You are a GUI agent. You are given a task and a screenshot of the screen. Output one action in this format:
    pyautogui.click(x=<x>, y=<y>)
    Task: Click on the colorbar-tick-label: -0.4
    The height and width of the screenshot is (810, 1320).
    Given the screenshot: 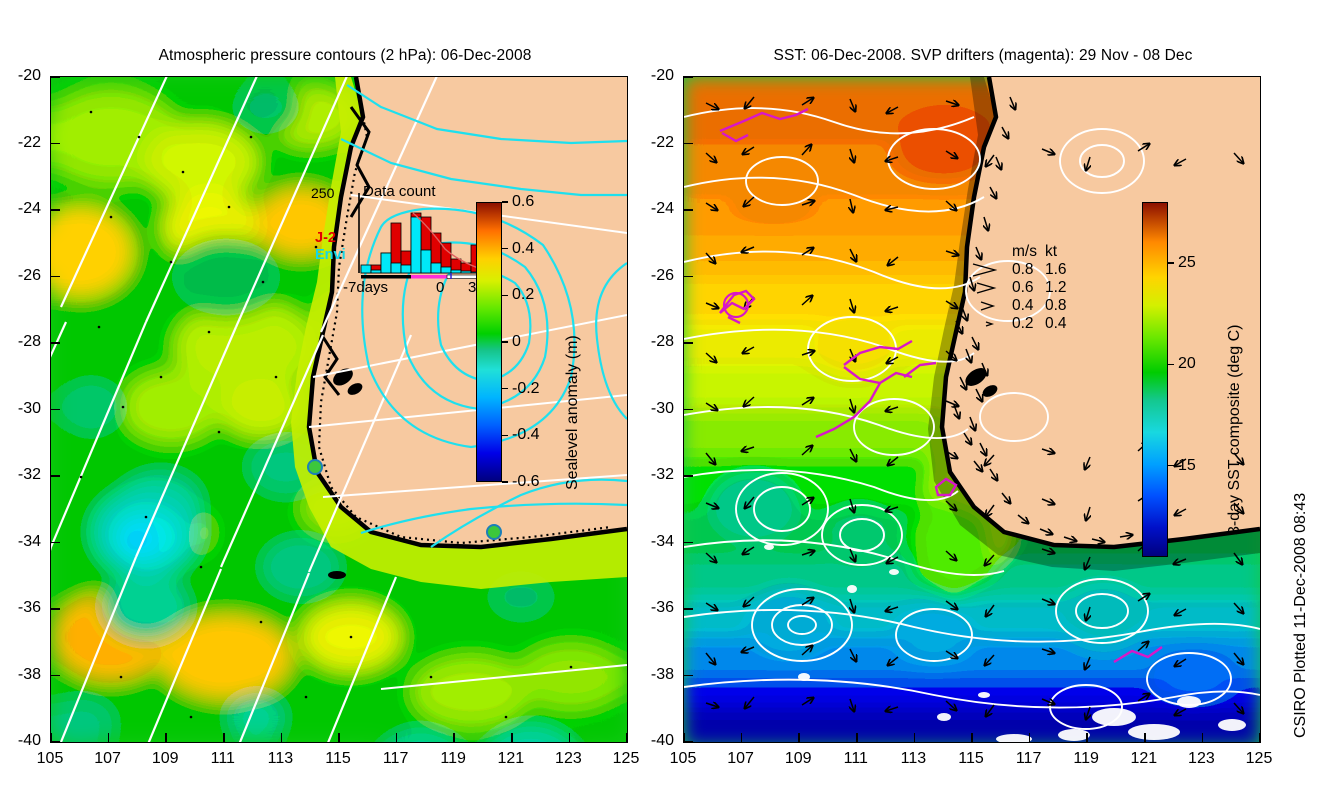 What is the action you would take?
    pyautogui.click(x=526, y=435)
    